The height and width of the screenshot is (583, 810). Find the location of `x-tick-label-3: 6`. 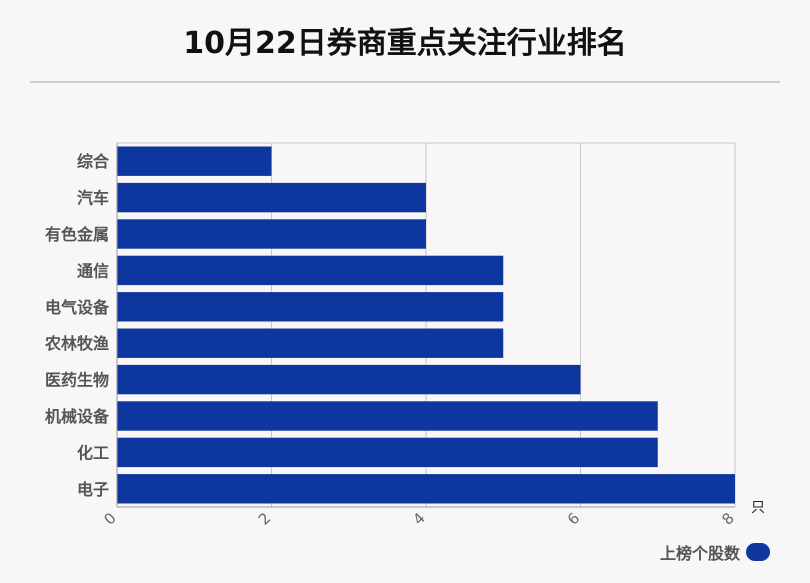

x-tick-label-3: 6 is located at coordinates (573, 518).